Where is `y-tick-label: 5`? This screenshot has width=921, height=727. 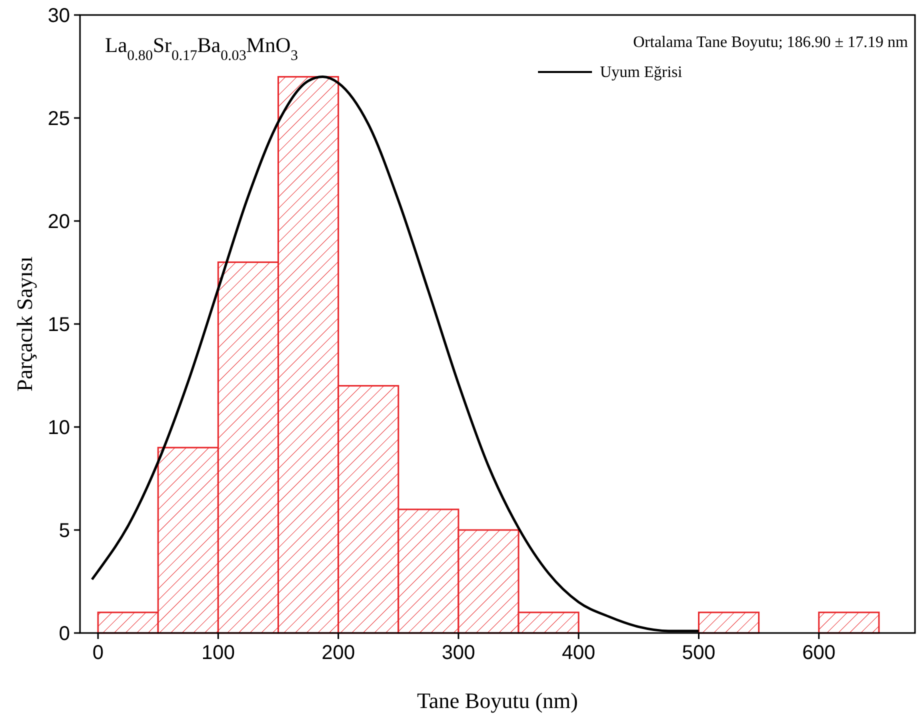 y-tick-label: 5 is located at coordinates (64, 531).